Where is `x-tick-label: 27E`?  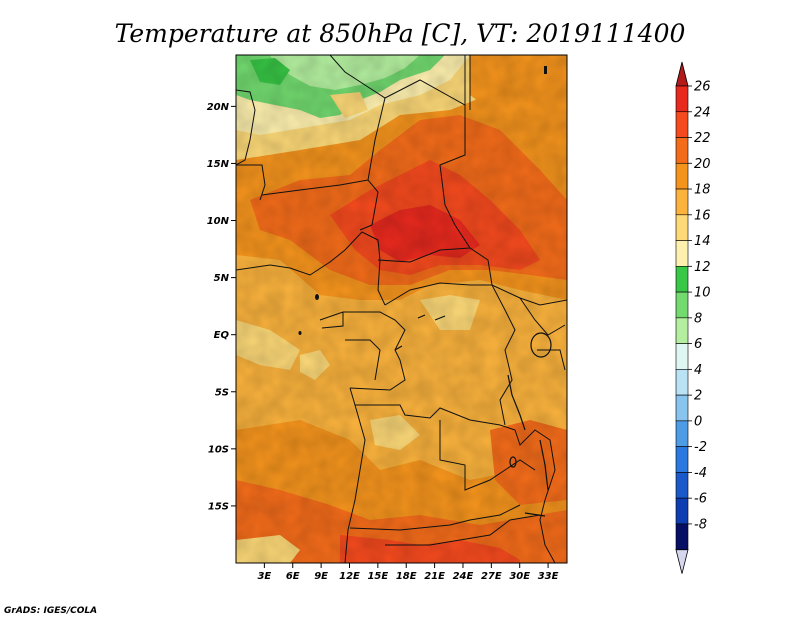 x-tick-label: 27E is located at coordinates (491, 576).